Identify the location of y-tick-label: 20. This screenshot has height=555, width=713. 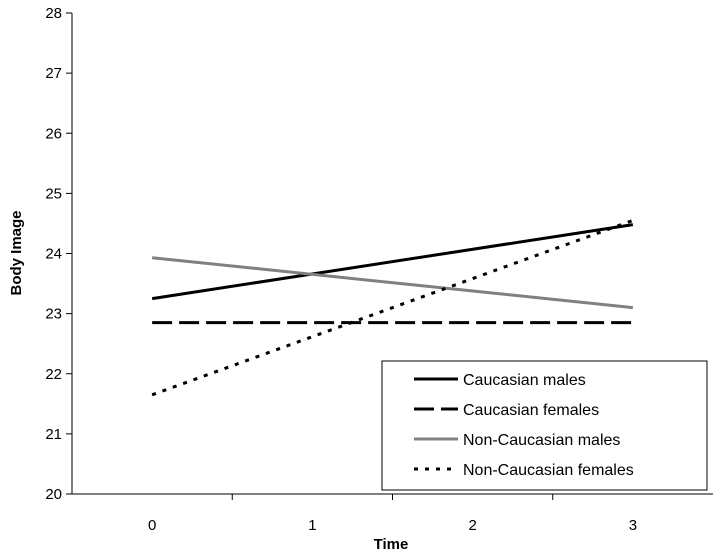
(53, 494).